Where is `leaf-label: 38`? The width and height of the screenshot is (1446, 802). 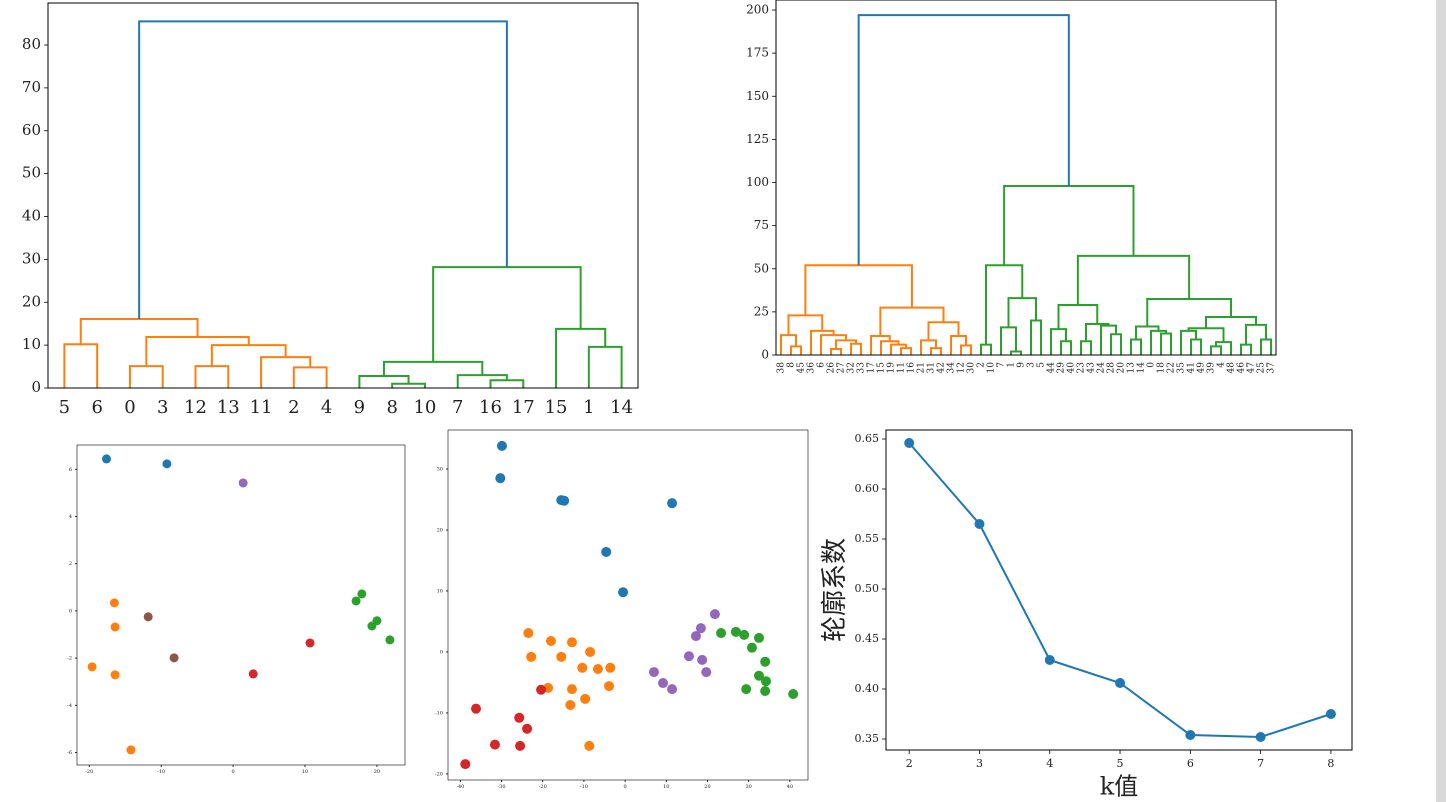
leaf-label: 38 is located at coordinates (782, 368).